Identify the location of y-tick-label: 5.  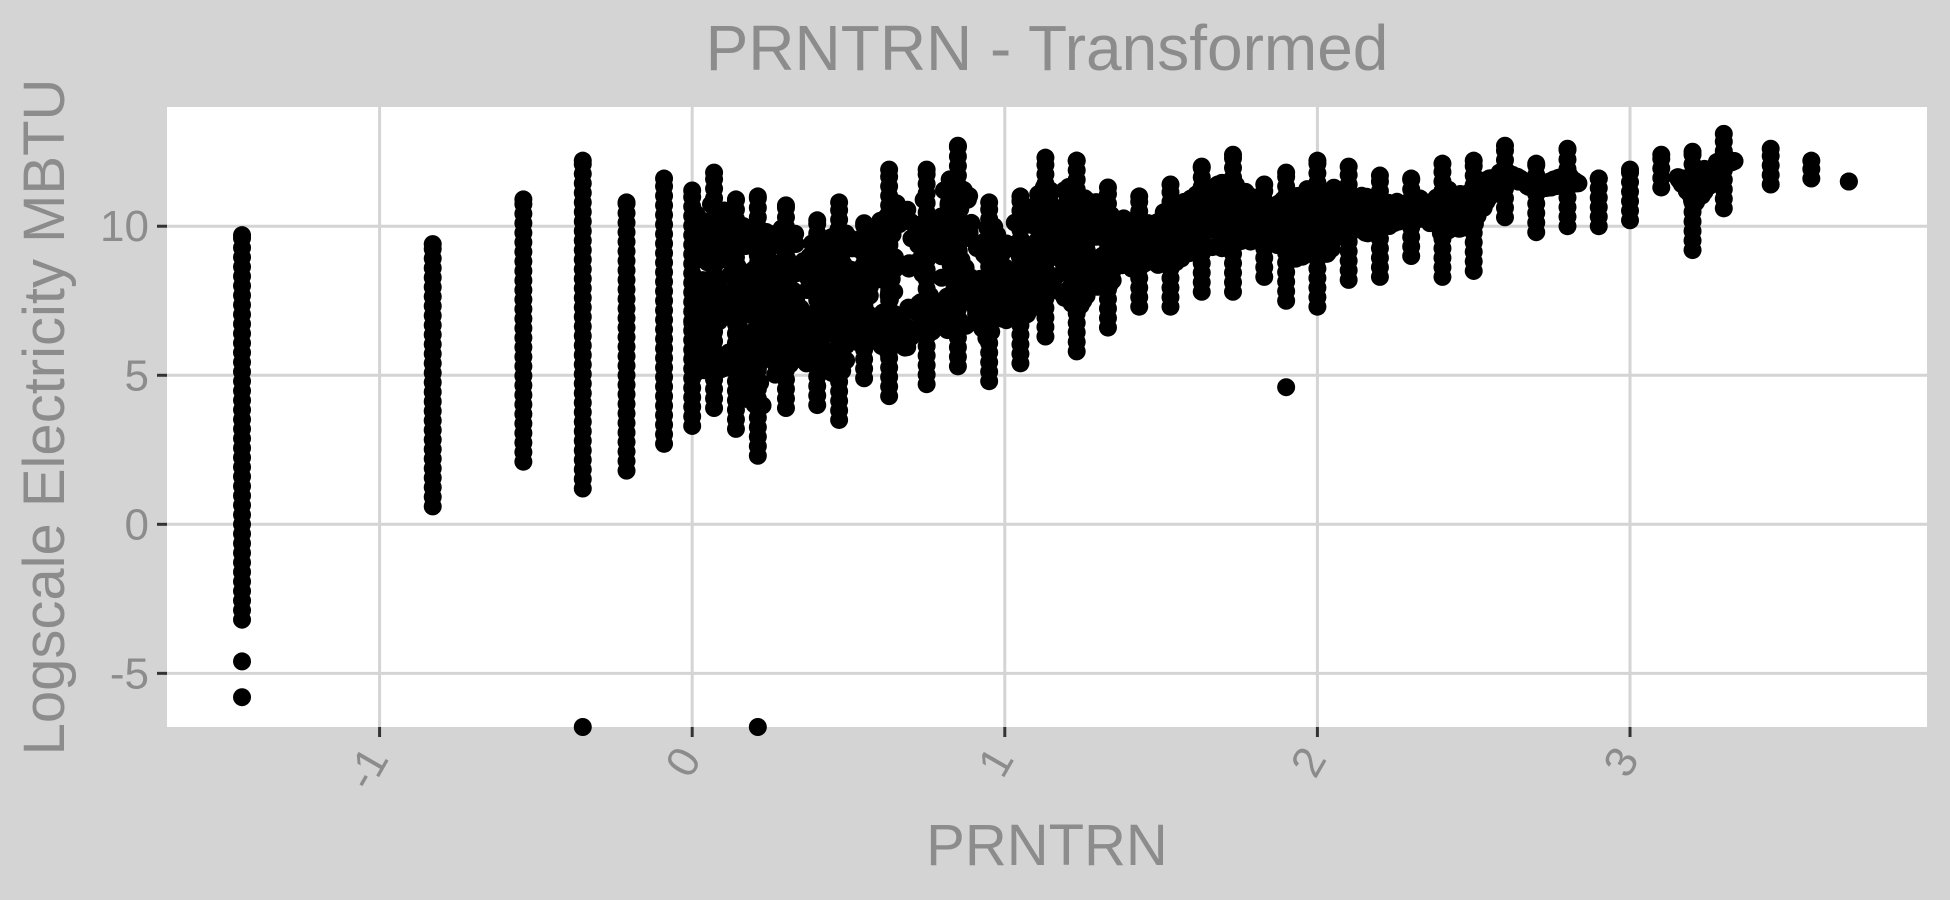
(137, 375).